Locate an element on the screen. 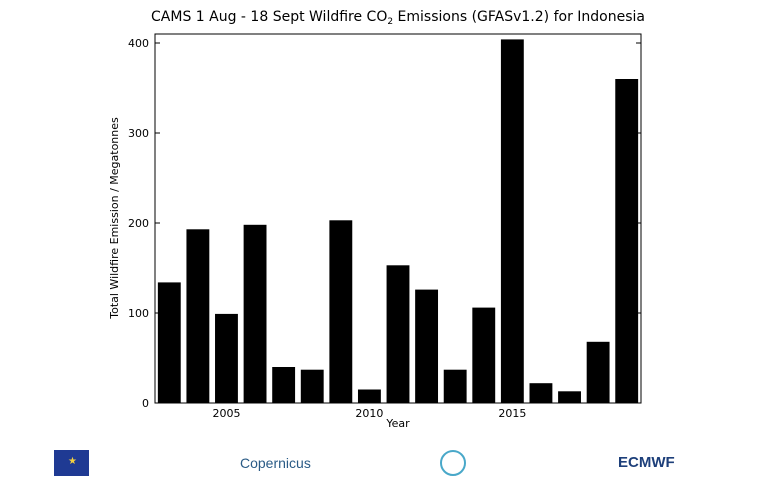  copernicus-logo: Copernicus is located at coordinates (277, 462).